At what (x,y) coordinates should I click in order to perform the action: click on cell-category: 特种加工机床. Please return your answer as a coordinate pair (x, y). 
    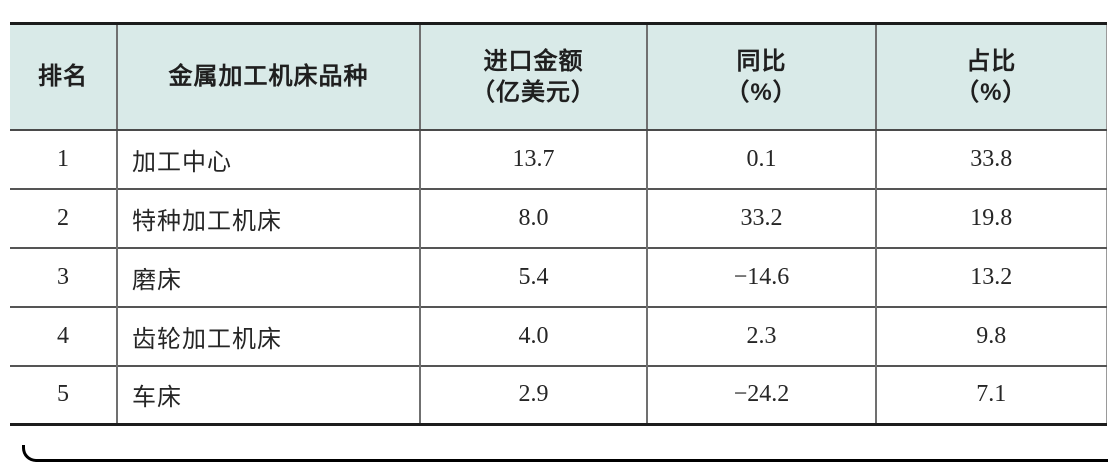
    Looking at the image, I should click on (268, 218).